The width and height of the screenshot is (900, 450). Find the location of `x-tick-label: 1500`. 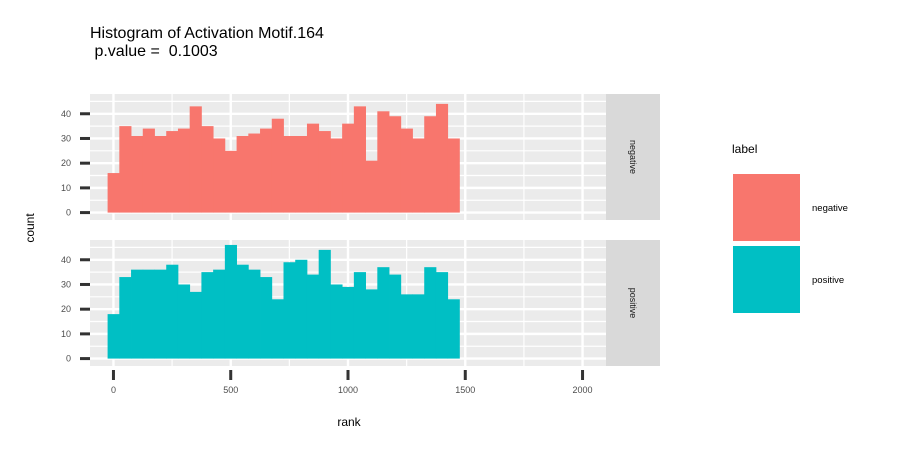

x-tick-label: 1500 is located at coordinates (465, 390).